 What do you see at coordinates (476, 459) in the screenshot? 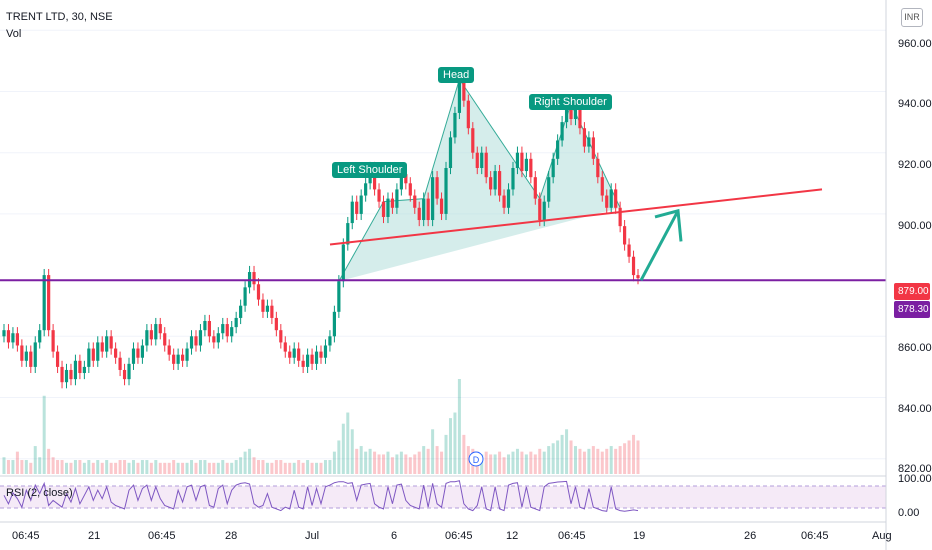
I see `dividend-event-marker` at bounding box center [476, 459].